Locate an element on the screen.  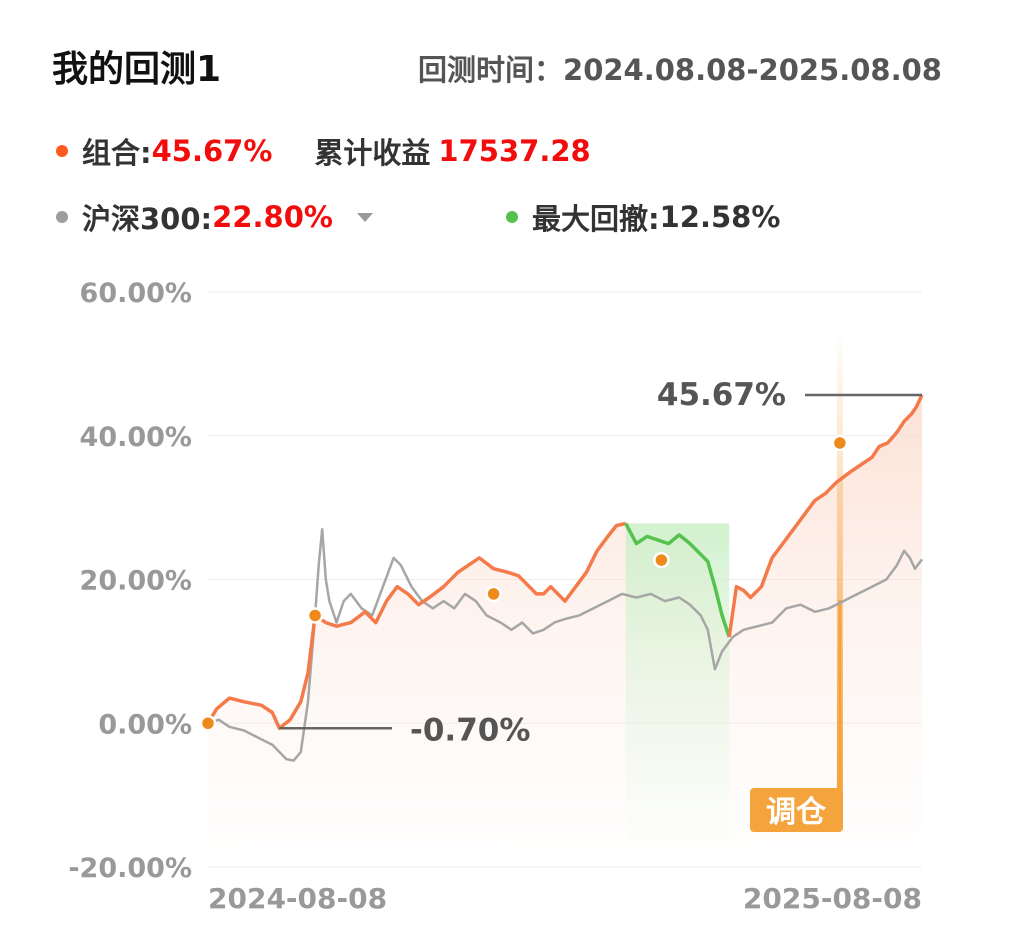
drawdown-value: 12.58% is located at coordinates (720, 217).